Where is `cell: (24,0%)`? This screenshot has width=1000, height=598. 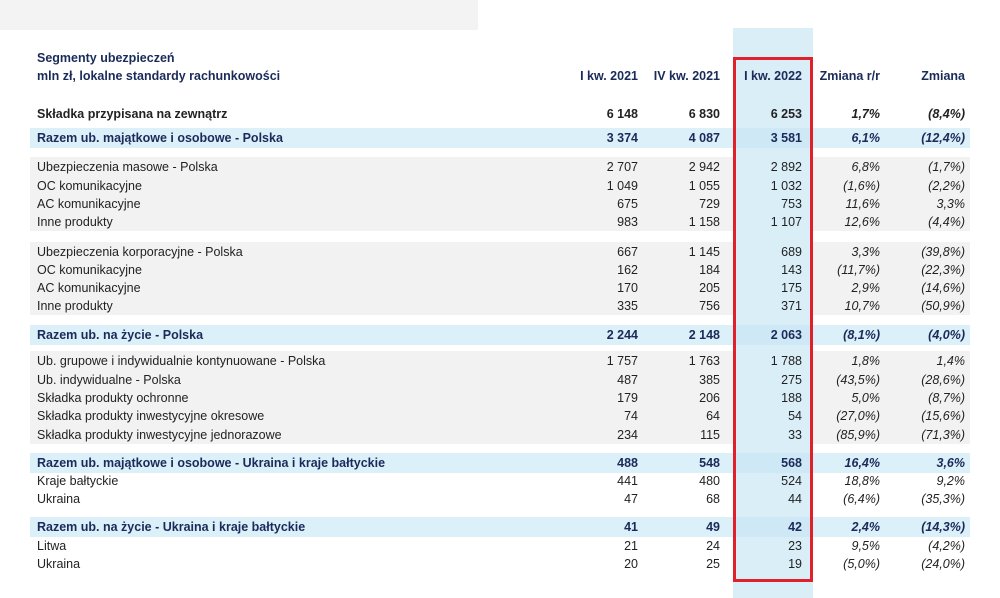
cell: (24,0%) is located at coordinates (943, 564).